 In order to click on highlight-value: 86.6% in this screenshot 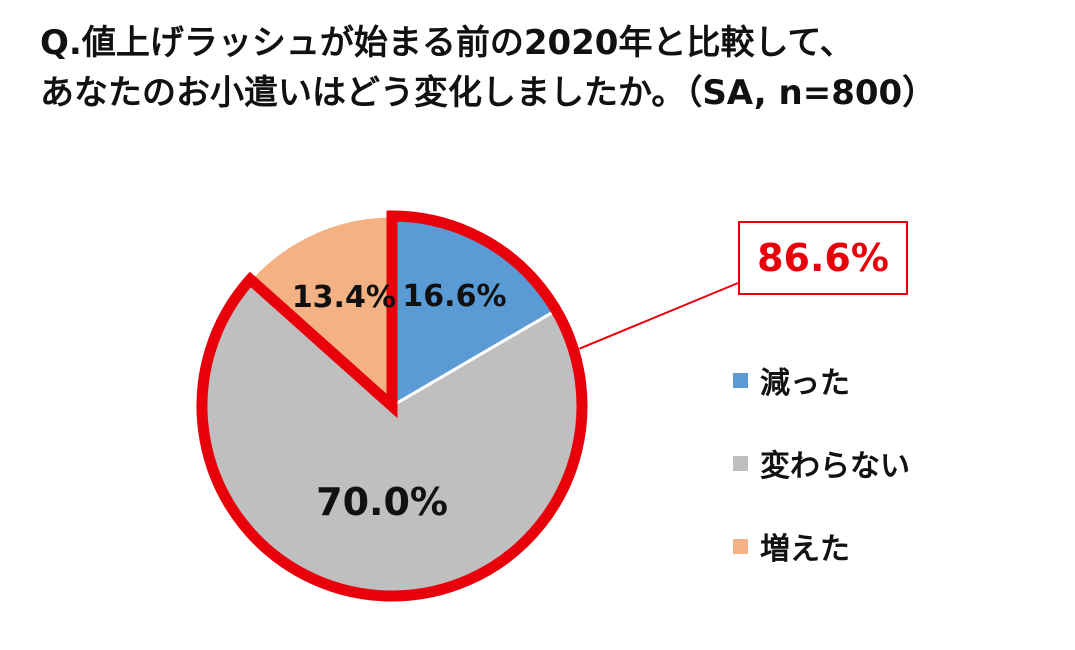, I will do `click(823, 258)`.